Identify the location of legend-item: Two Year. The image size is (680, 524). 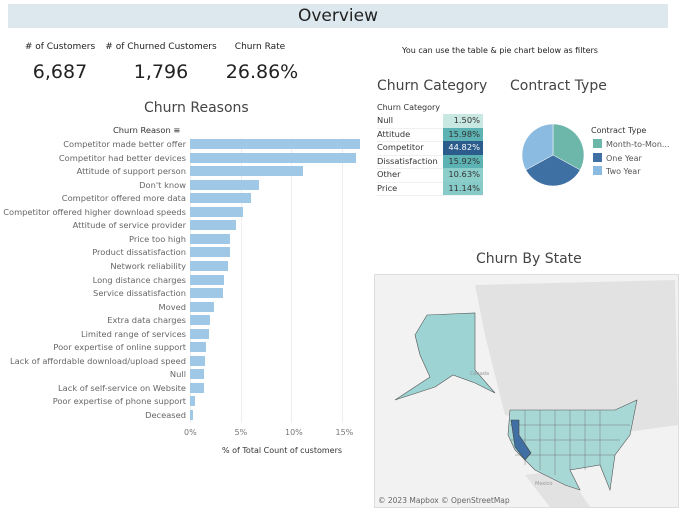
(616, 171).